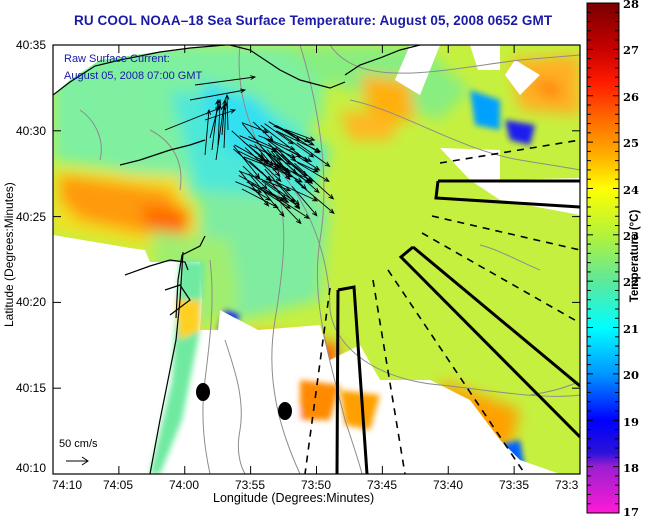 The image size is (651, 519). Describe the element at coordinates (118, 485) in the screenshot. I see `x-tick-label: 74:05` at that location.